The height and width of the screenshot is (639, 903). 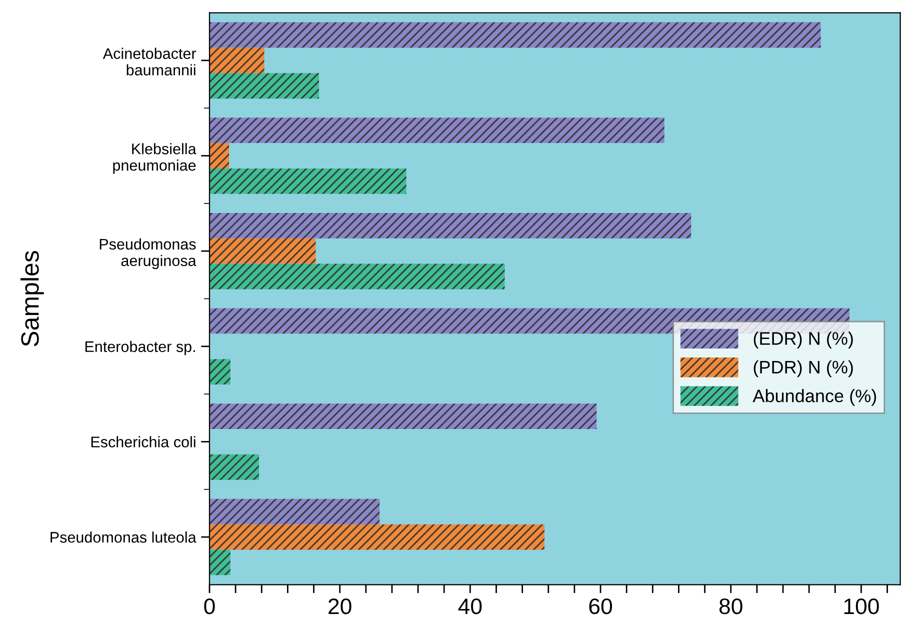 I want to click on y-tick-label: Pseudomonas luteola, so click(x=123, y=537).